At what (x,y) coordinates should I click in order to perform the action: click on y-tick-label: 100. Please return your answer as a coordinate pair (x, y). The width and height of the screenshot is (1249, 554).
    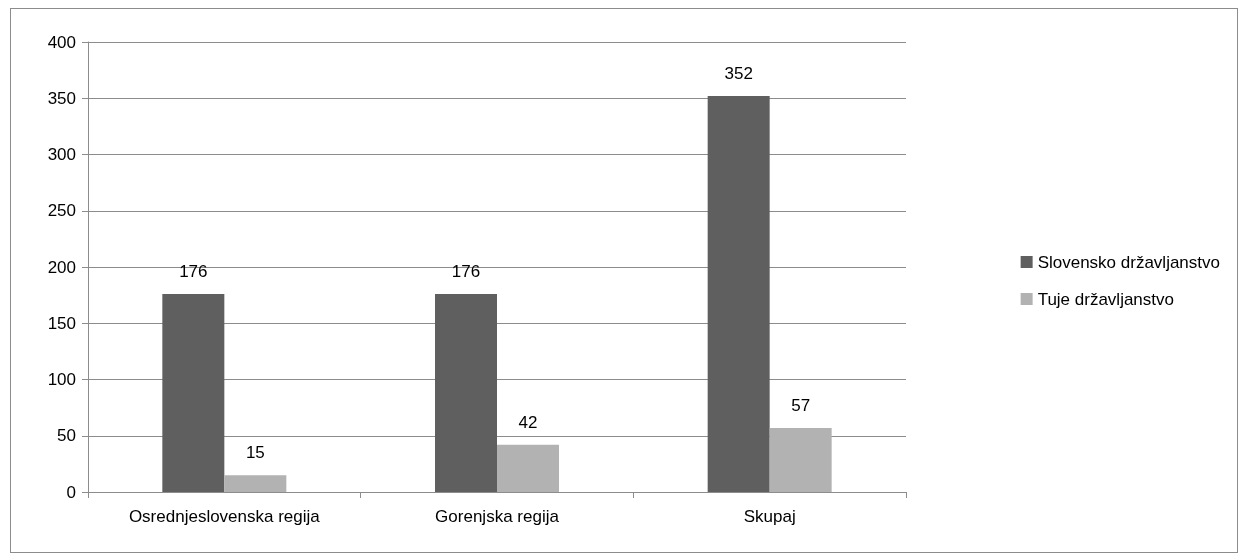
    Looking at the image, I should click on (61, 379).